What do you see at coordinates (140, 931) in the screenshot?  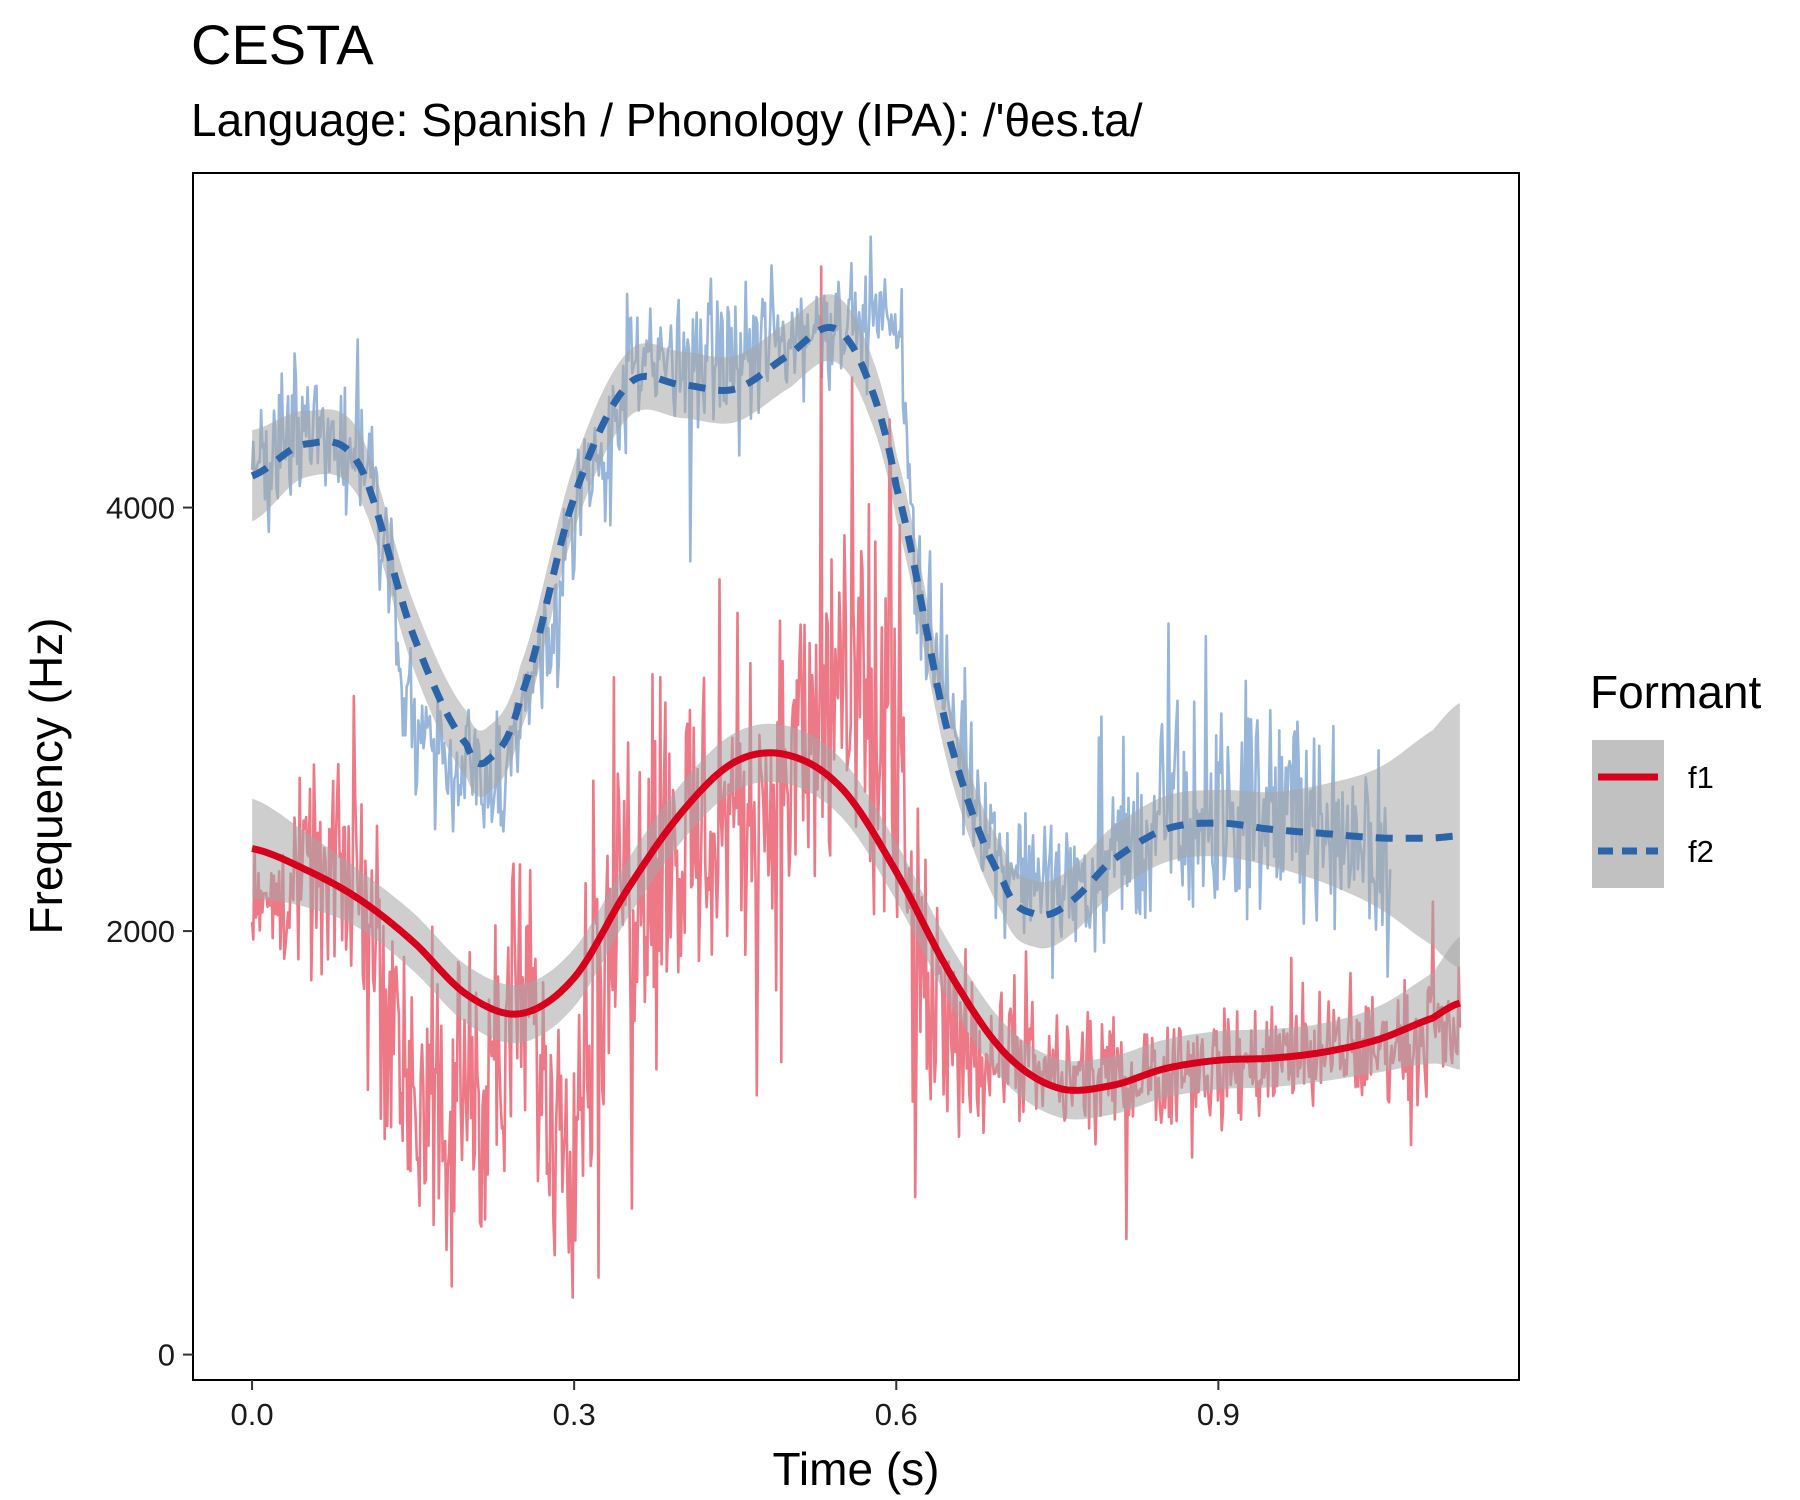 I see `y-tick-label: 2000` at bounding box center [140, 931].